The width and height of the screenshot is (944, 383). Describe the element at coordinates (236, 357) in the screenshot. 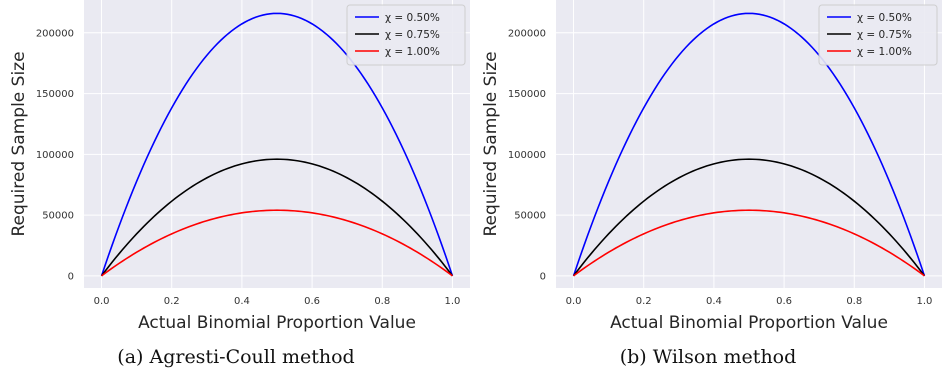

I see `figure-caption: (a) Agresti-Coull method` at that location.